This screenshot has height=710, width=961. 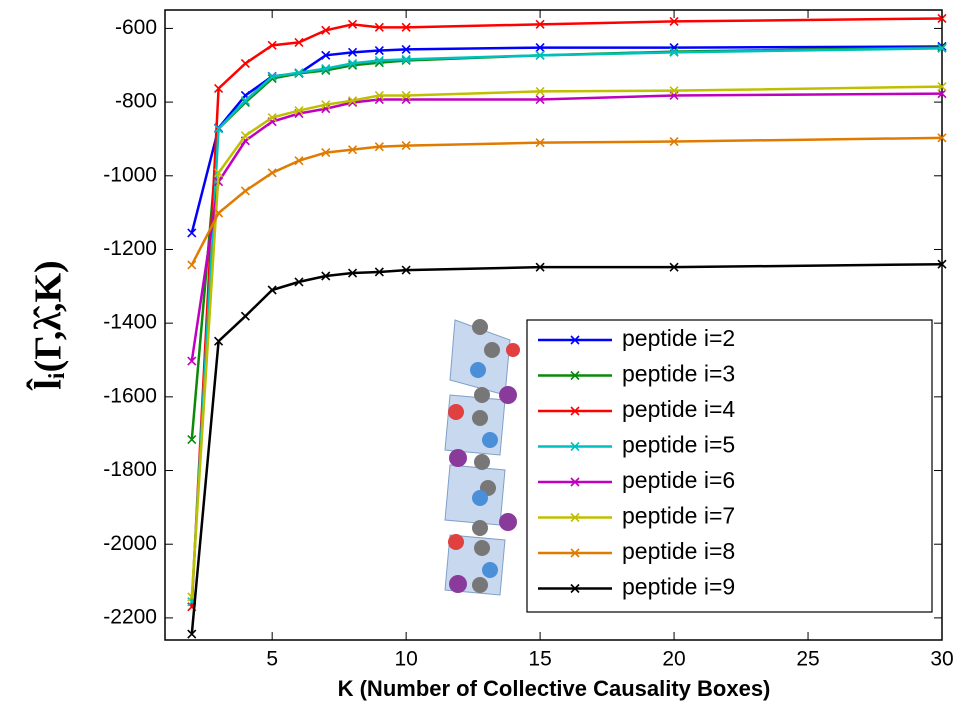 What do you see at coordinates (405, 659) in the screenshot?
I see `x-tick-label: 10` at bounding box center [405, 659].